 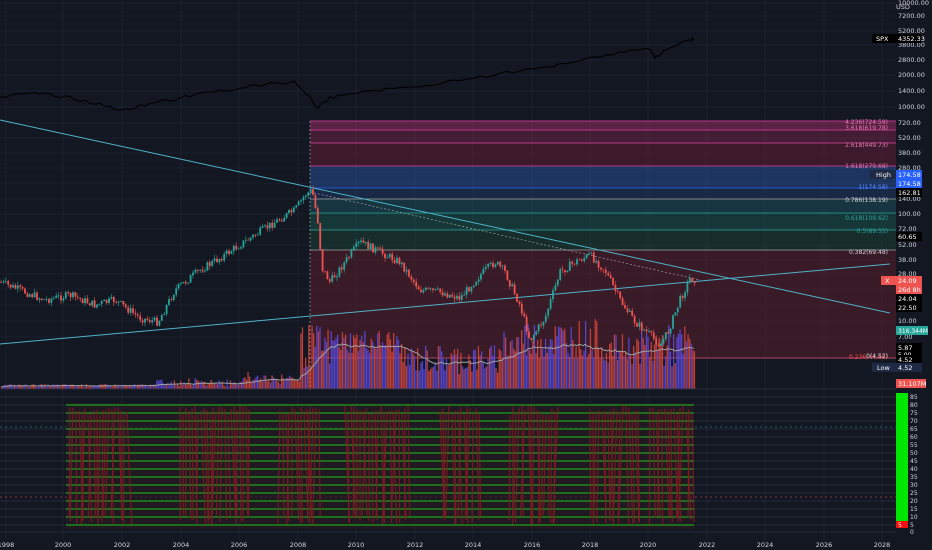 What do you see at coordinates (909, 168) in the screenshot?
I see `price-axis-label: 280.00` at bounding box center [909, 168].